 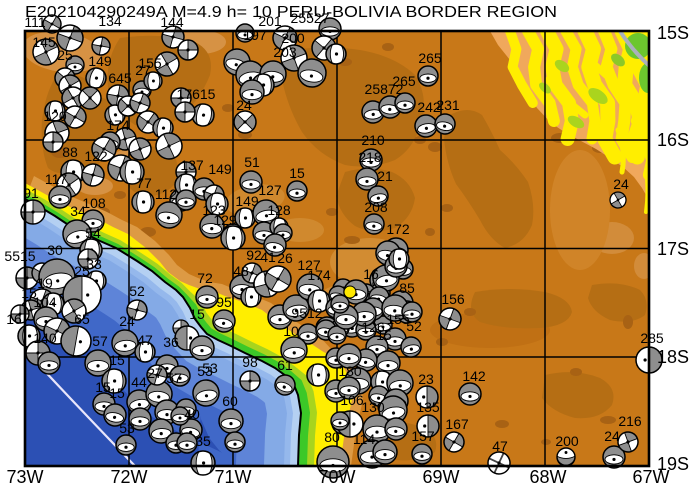 I want to click on svg-text: 208, so click(x=376, y=207).